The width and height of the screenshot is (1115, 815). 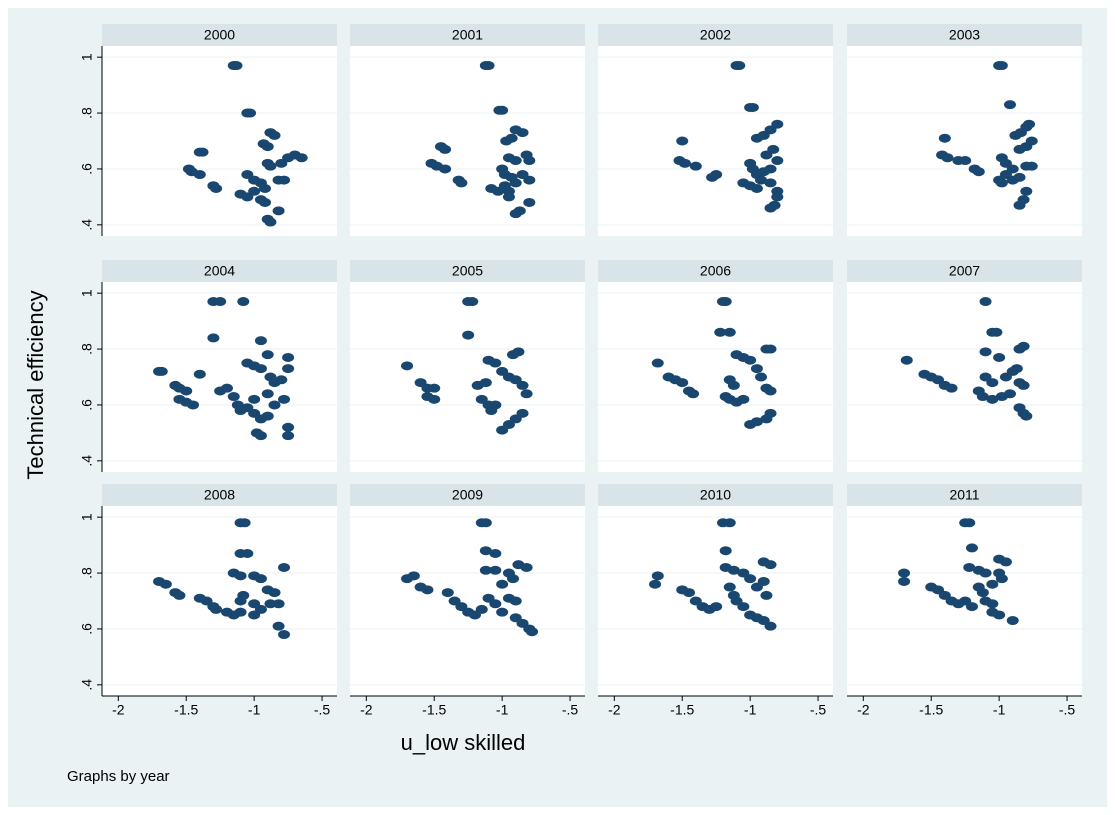 What do you see at coordinates (87, 685) in the screenshot?
I see `y-tick-label: .4` at bounding box center [87, 685].